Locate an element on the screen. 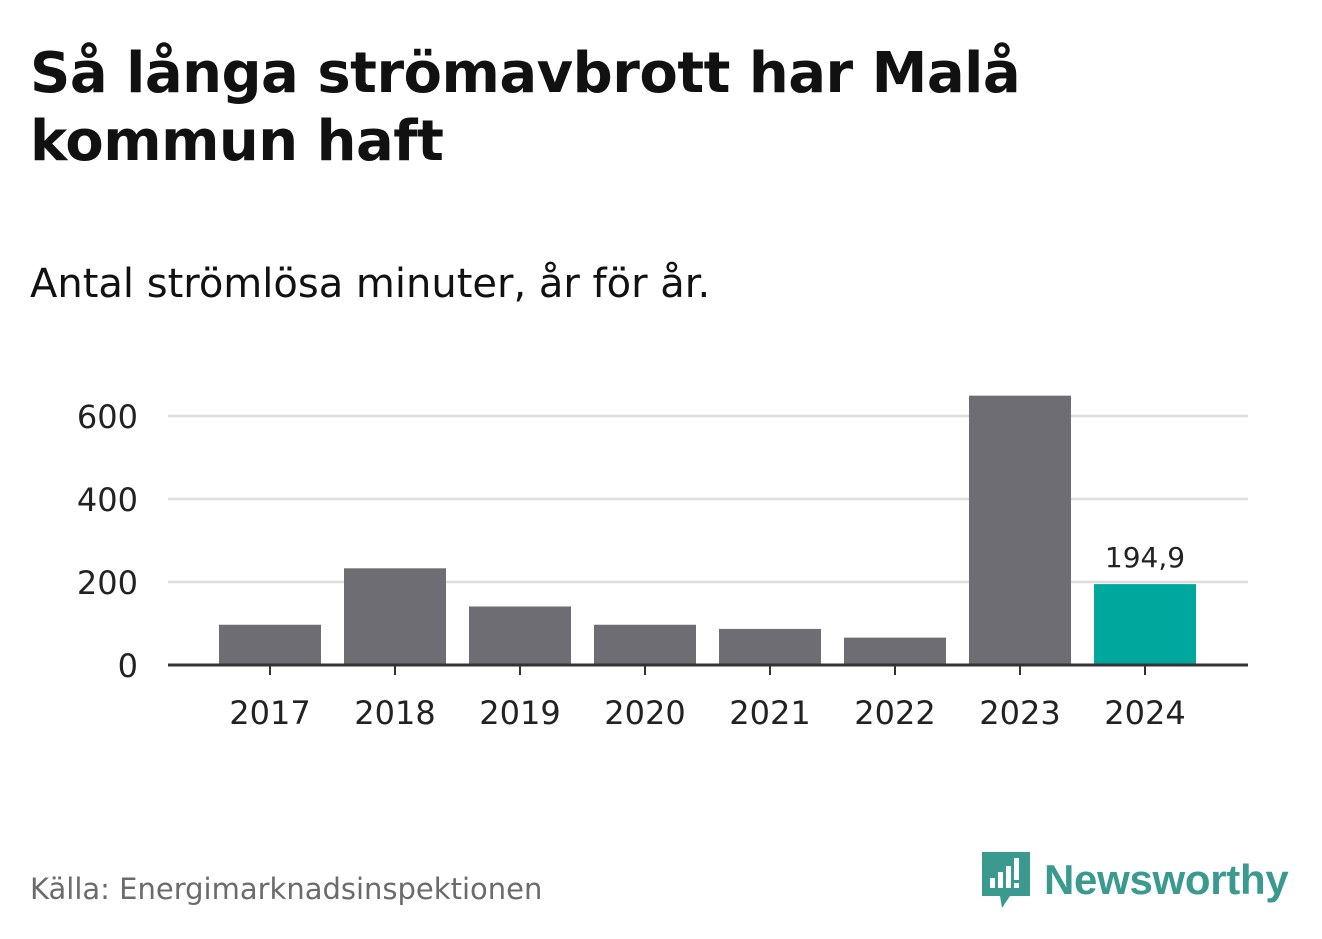 The height and width of the screenshot is (939, 1322). bar-2017 is located at coordinates (270, 644).